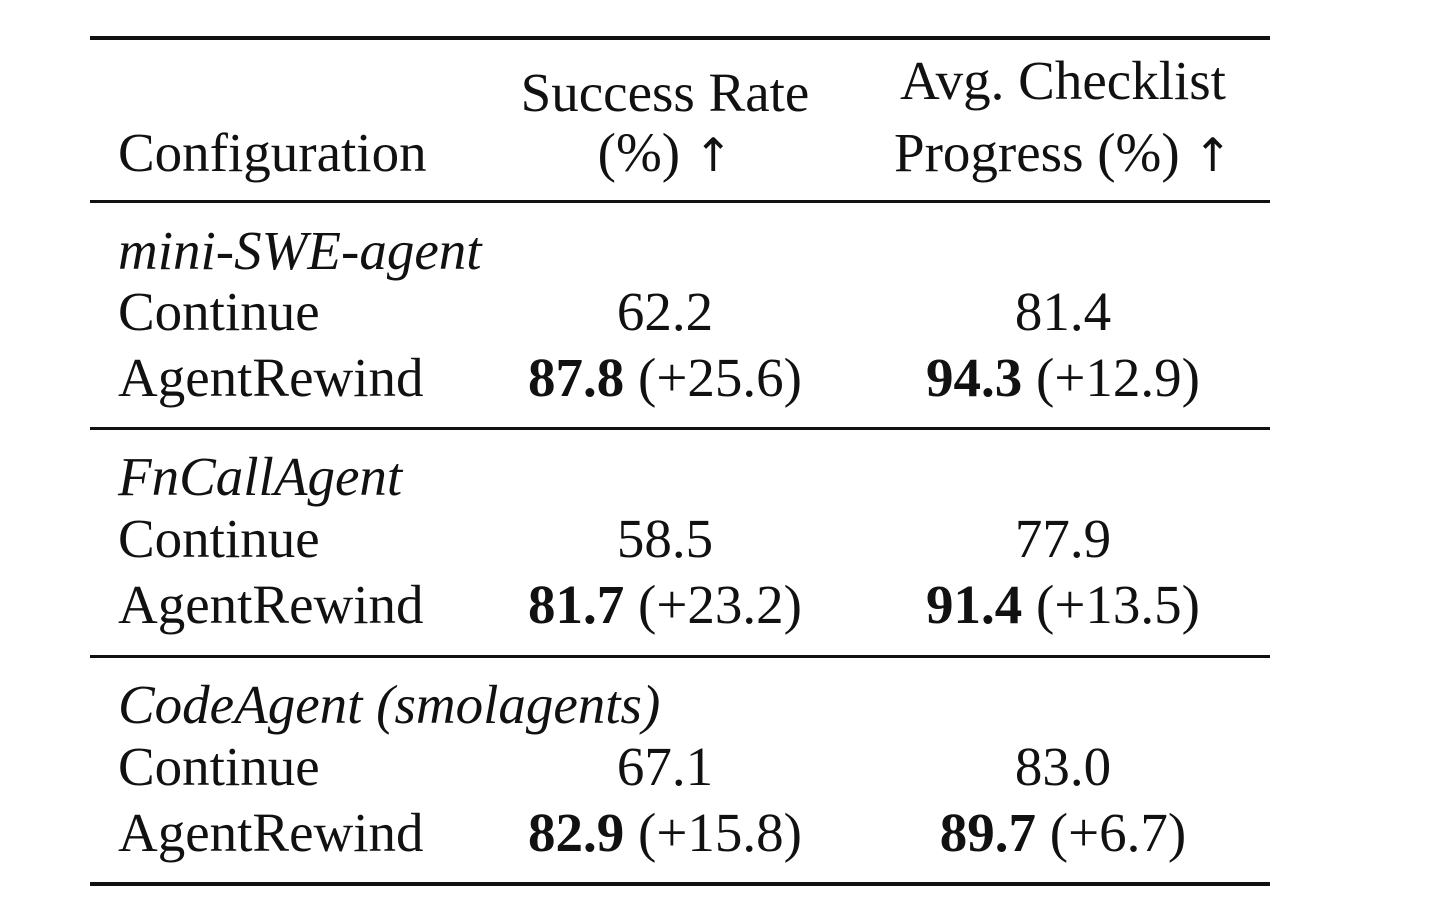  What do you see at coordinates (665, 311) in the screenshot?
I see `row-success-rate: 62.2` at bounding box center [665, 311].